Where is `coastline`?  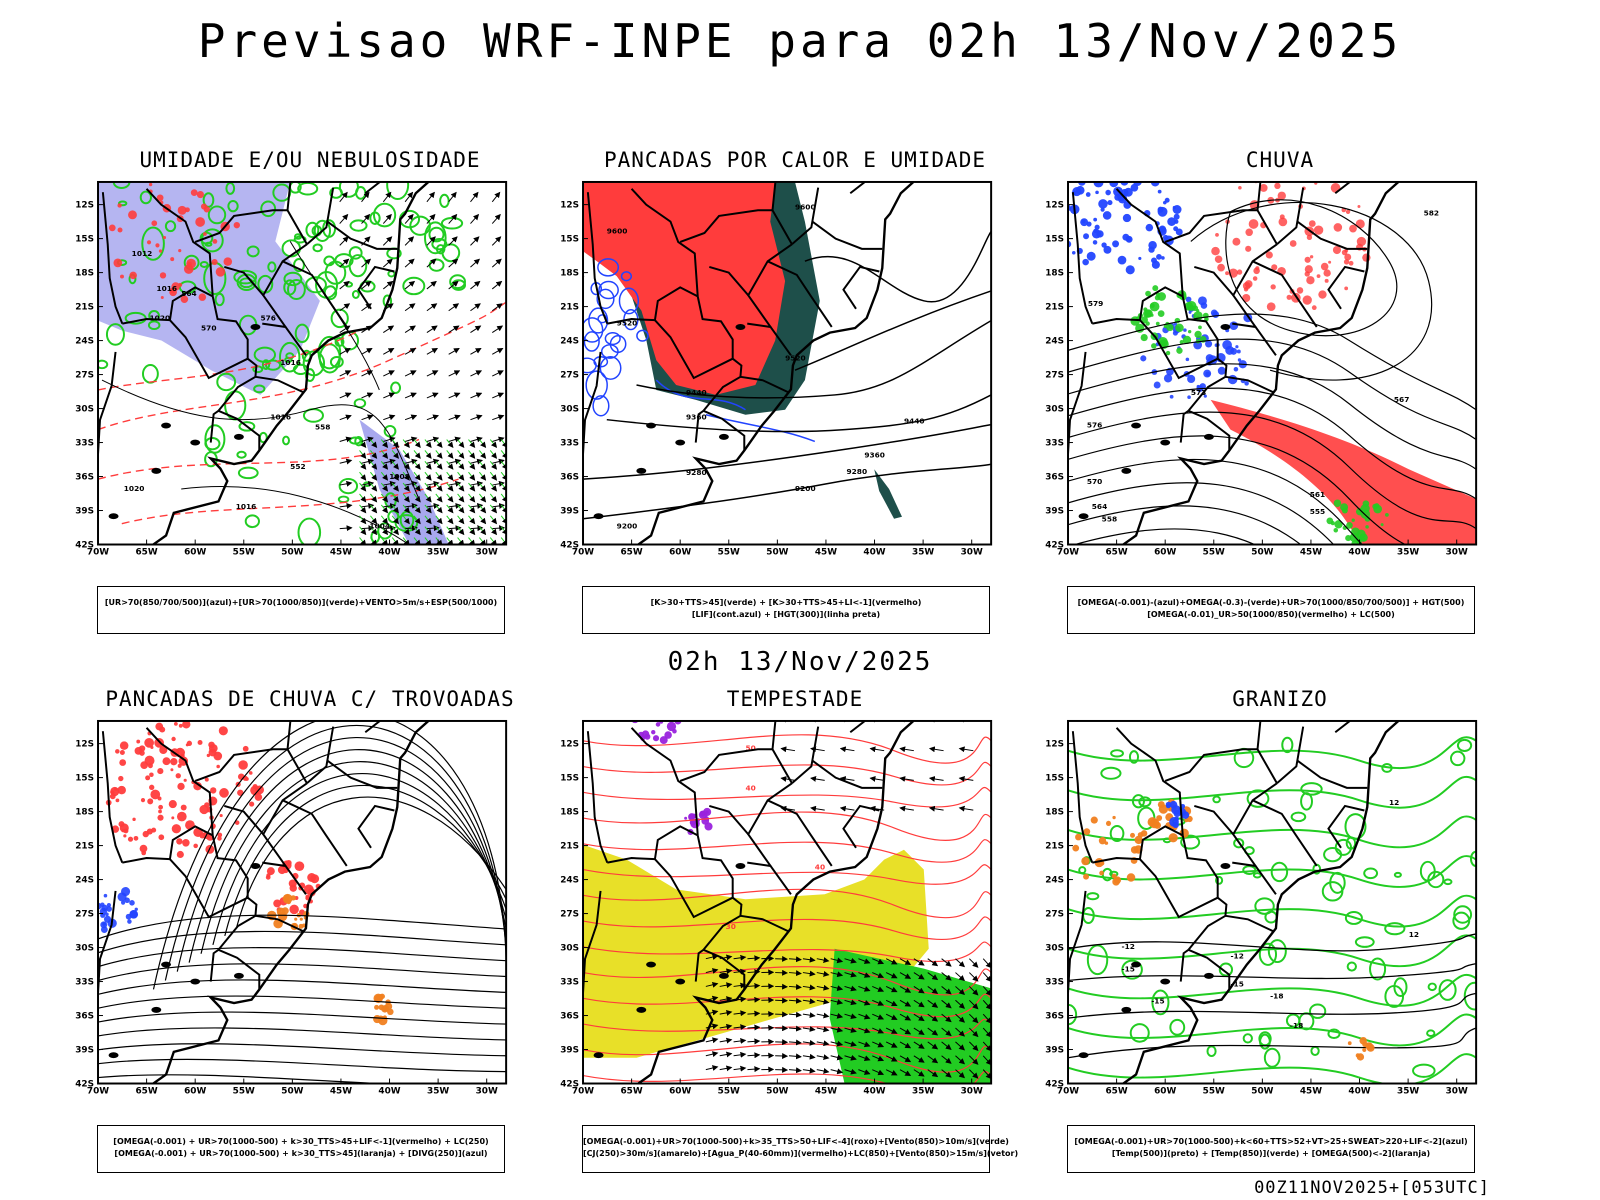 coastline is located at coordinates (264, 902).